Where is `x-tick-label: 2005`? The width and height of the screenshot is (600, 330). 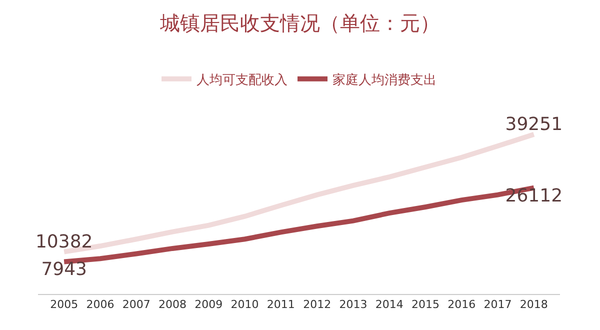
x-tick-label: 2005 is located at coordinates (64, 305).